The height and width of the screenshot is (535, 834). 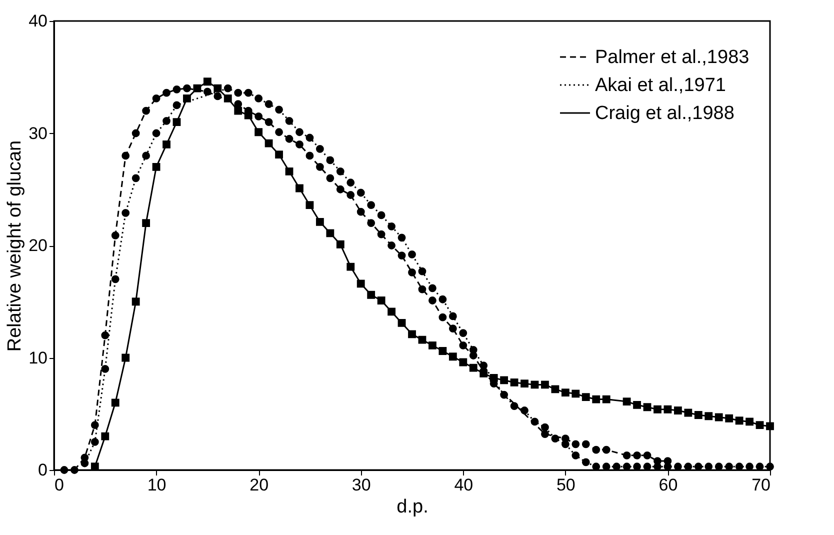 I want to click on x-tick-label: 0, so click(x=59, y=485).